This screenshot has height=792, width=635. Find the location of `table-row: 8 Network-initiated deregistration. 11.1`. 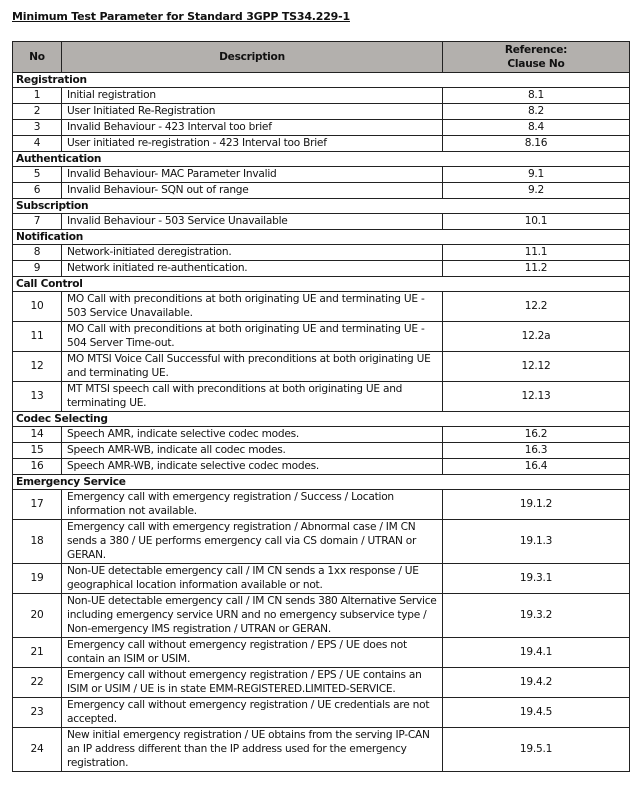

table-row: 8 Network-initiated deregistration. 11.1 is located at coordinates (321, 252).